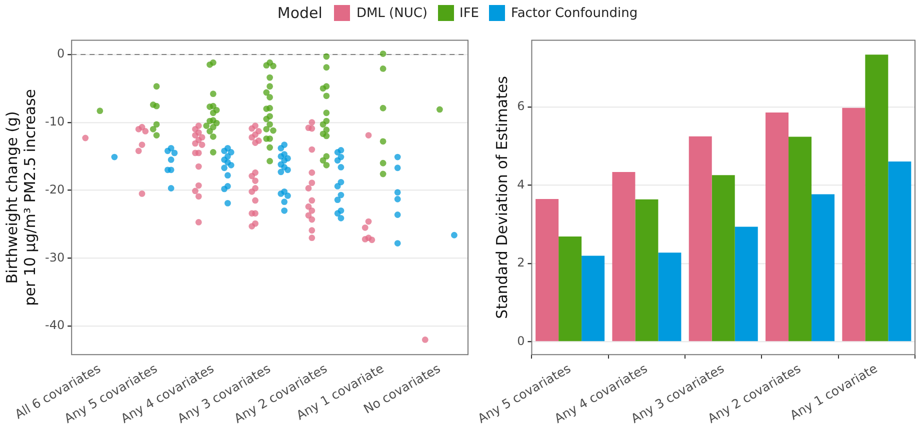  Describe the element at coordinates (470, 13) in the screenshot. I see `legend-label: IFE` at that location.